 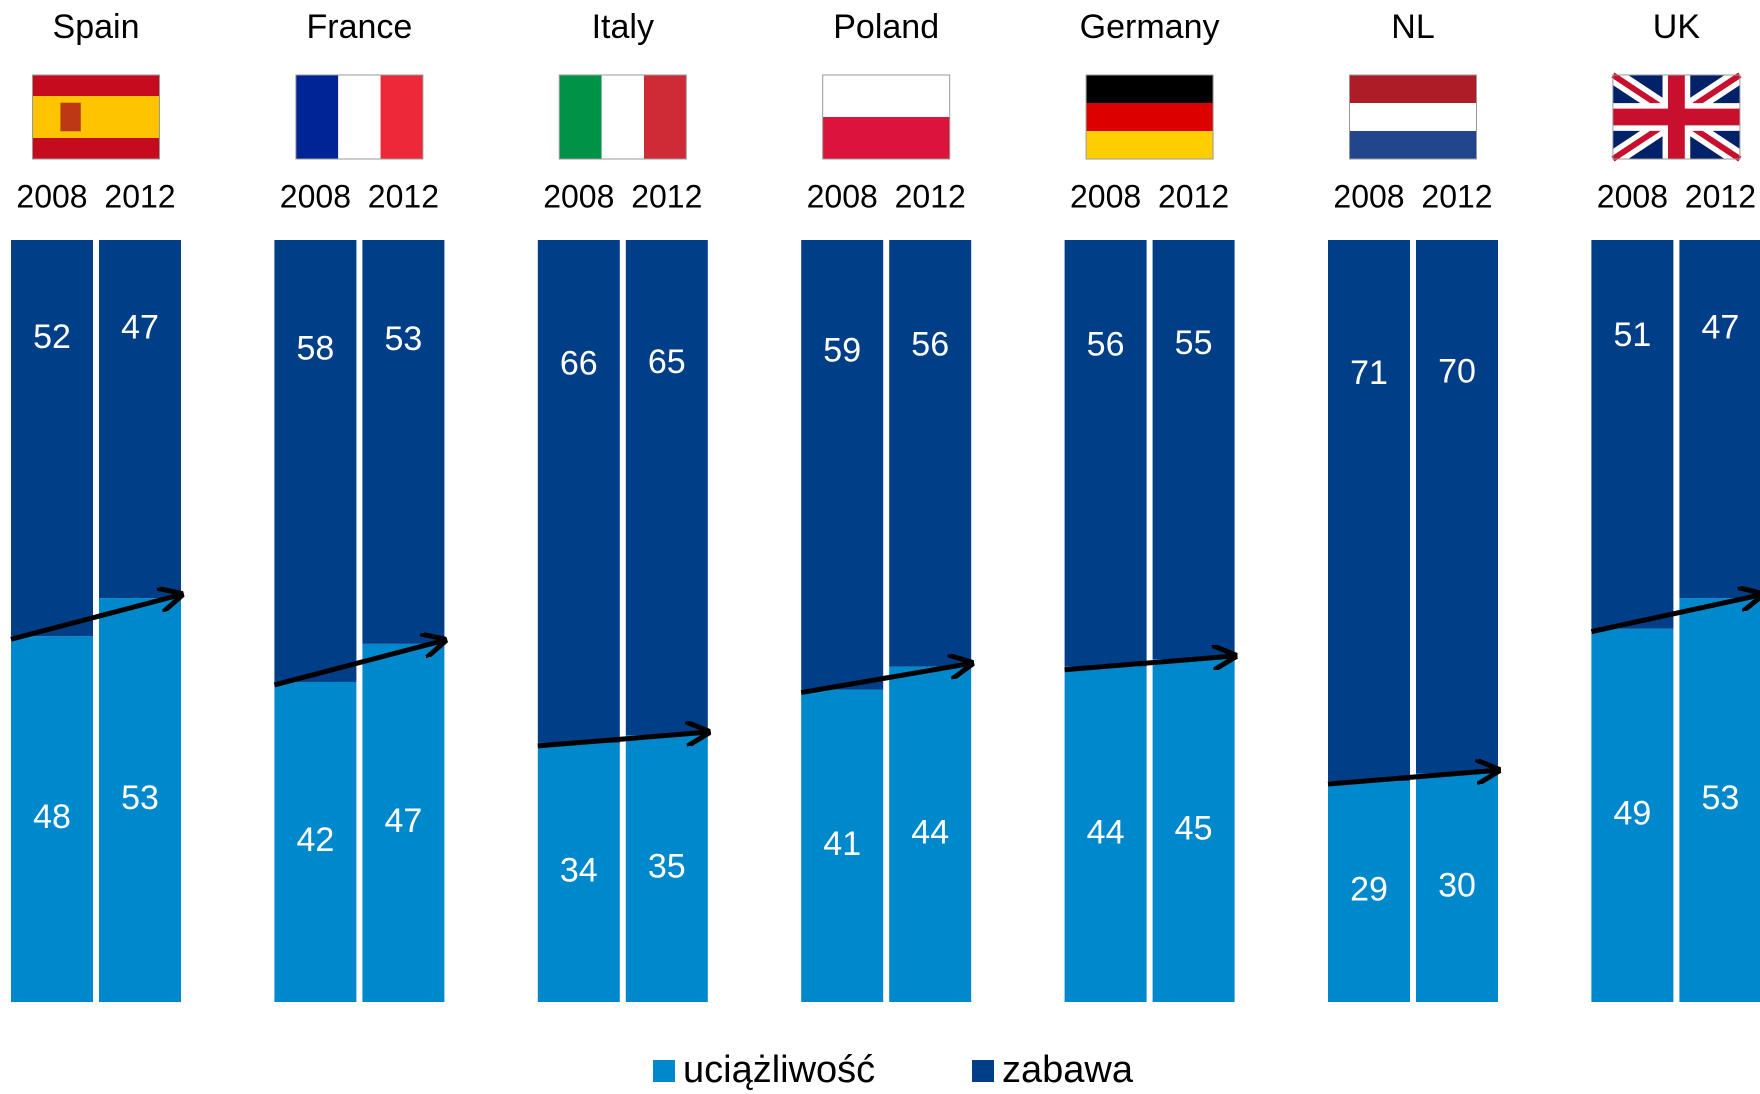 I want to click on value-label: 52, so click(x=52, y=337).